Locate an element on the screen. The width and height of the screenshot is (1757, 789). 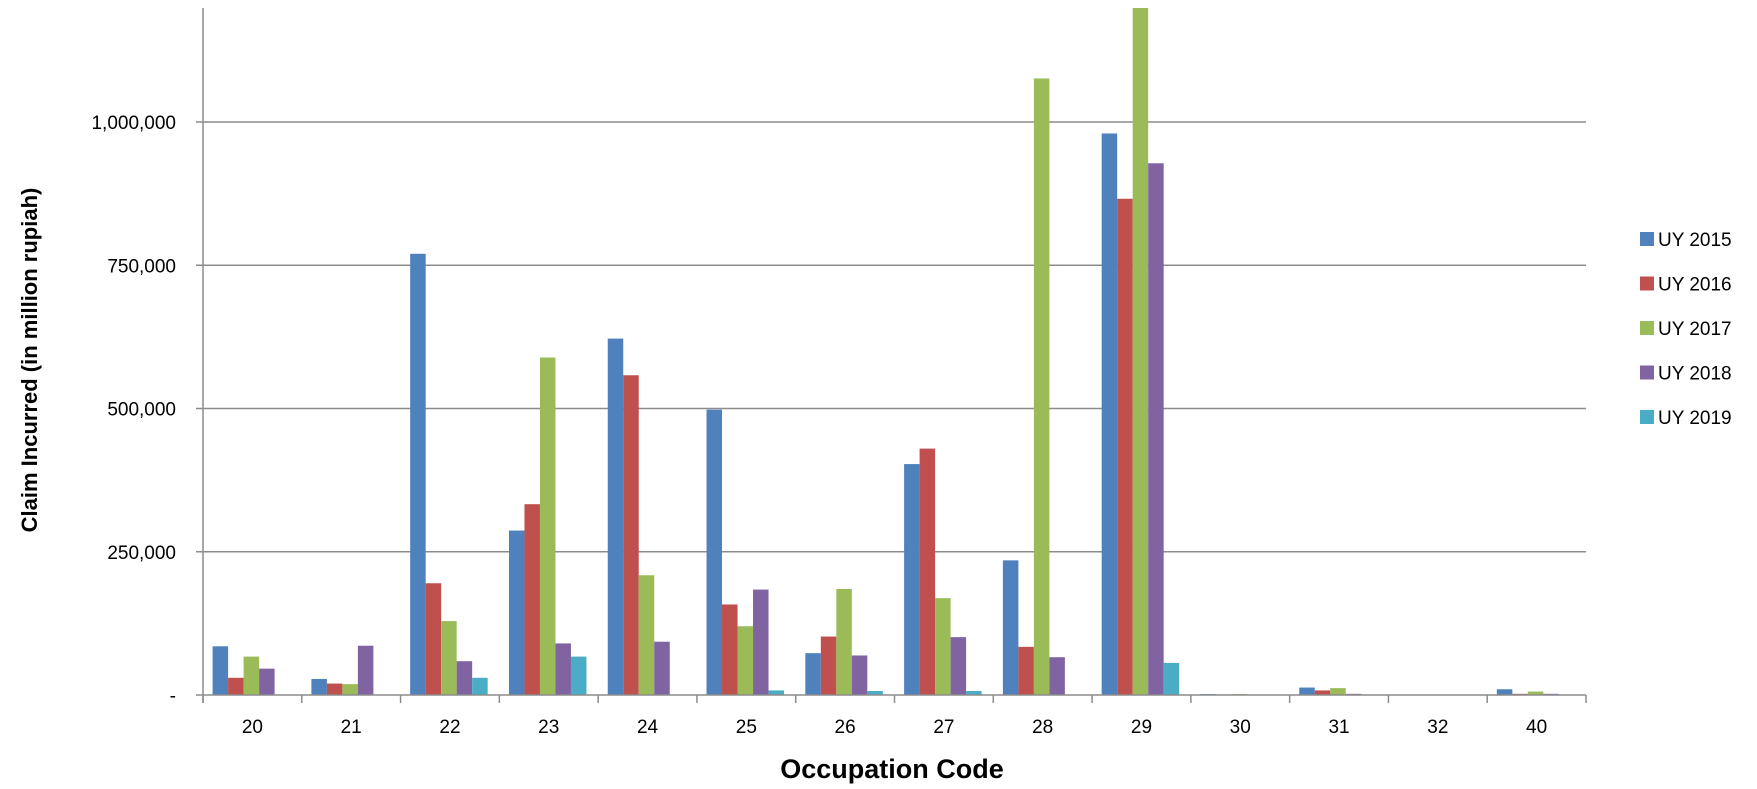
legend-label: UY 2017 is located at coordinates (1695, 329).